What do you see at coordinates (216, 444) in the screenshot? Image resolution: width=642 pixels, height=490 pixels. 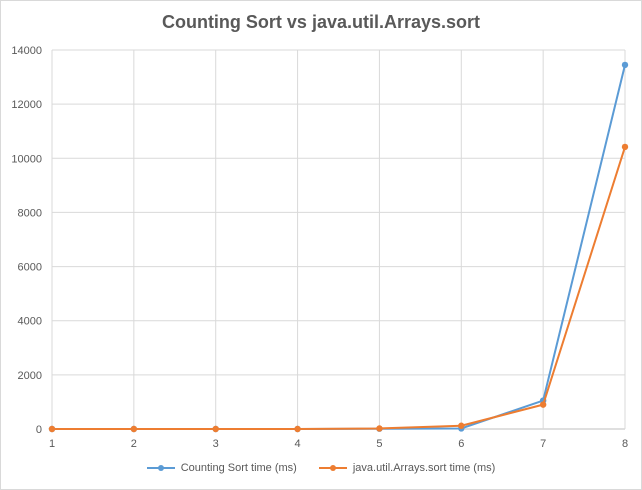 I see `x-tick-label: 3` at bounding box center [216, 444].